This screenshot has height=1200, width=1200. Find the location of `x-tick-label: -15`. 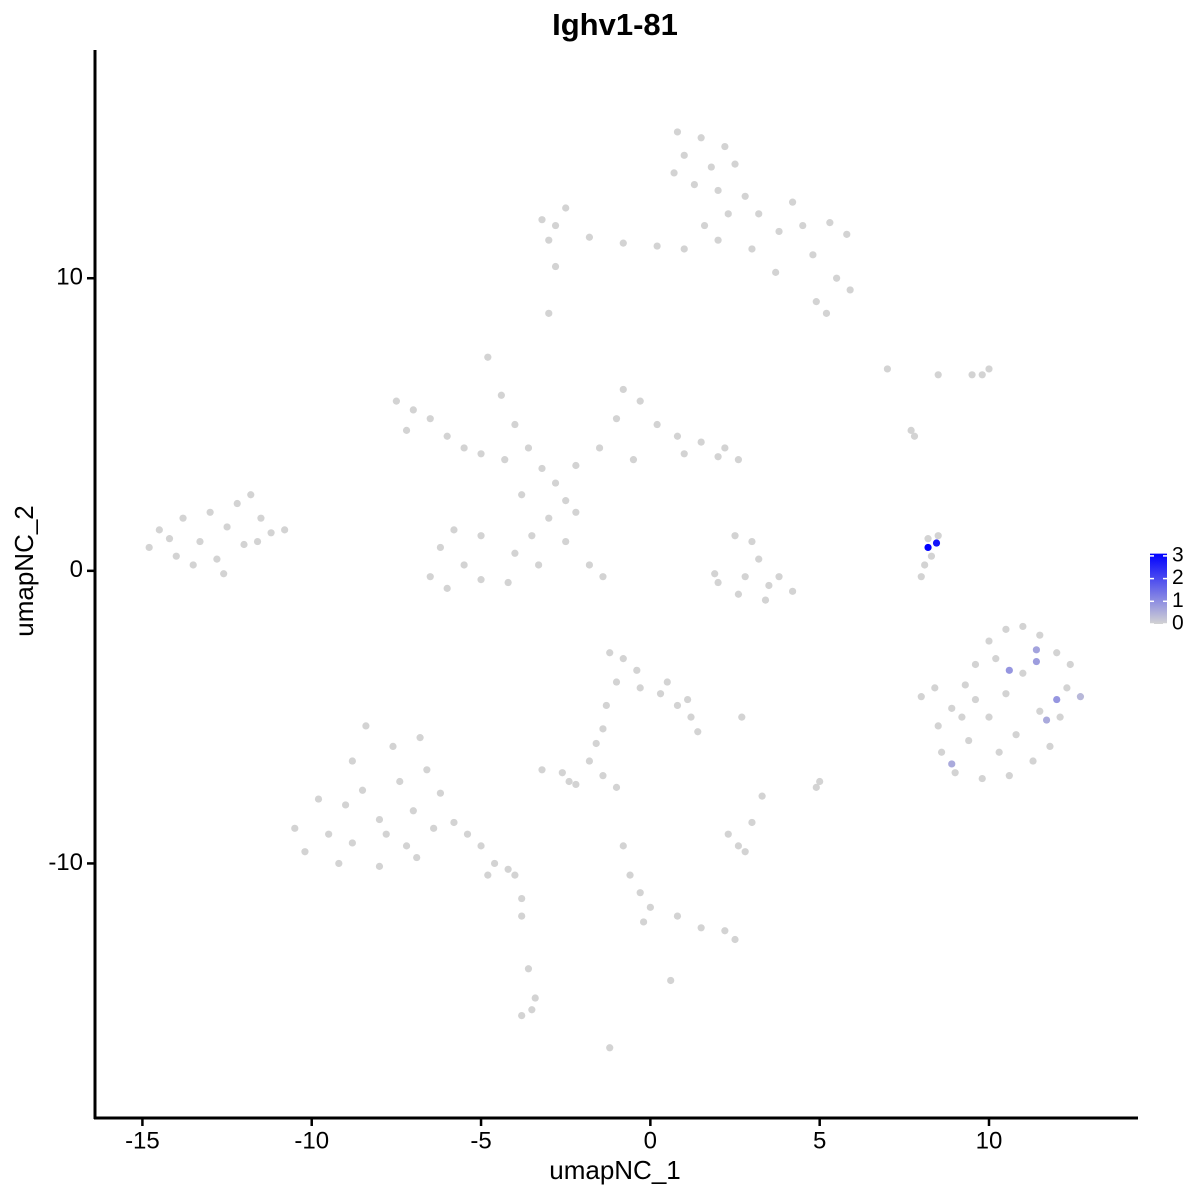

x-tick-label: -15 is located at coordinates (142, 1140).